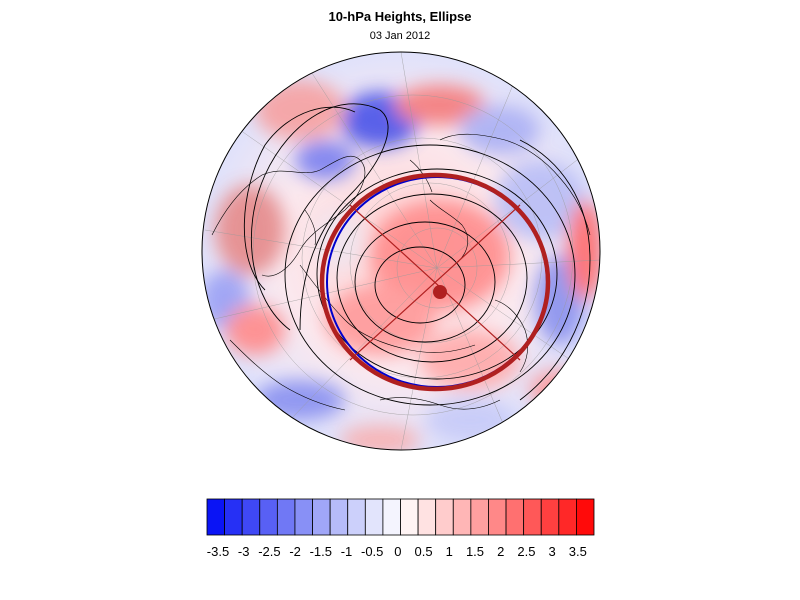  I want to click on colorbar-tick-label: 1.5, so click(475, 551).